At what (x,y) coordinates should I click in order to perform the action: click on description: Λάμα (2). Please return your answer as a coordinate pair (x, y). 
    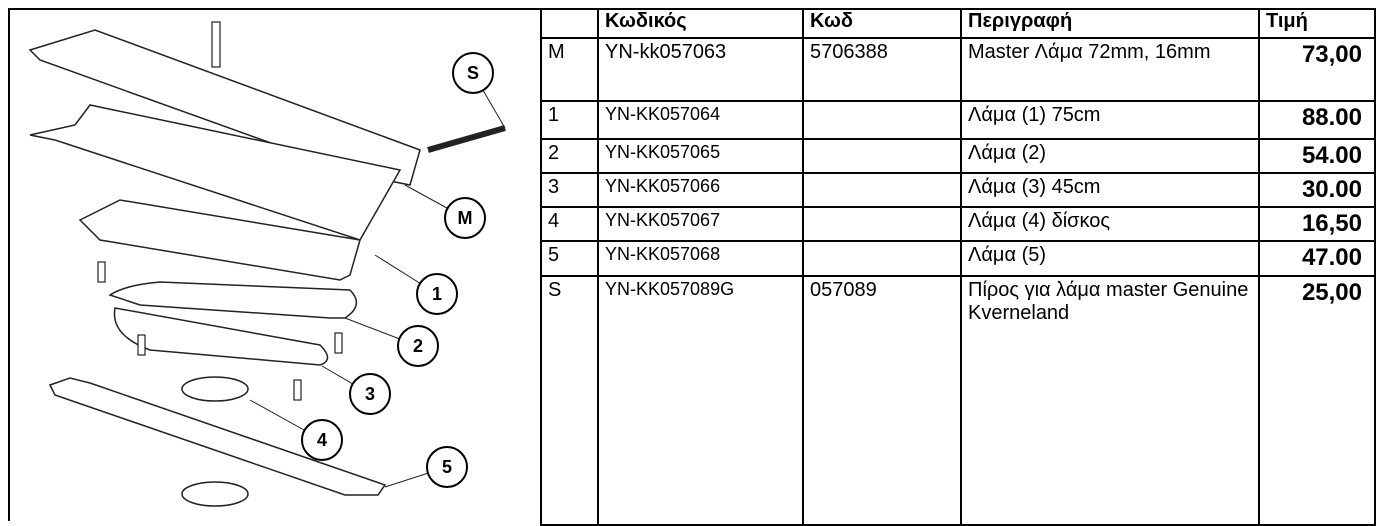
    Looking at the image, I should click on (1110, 156).